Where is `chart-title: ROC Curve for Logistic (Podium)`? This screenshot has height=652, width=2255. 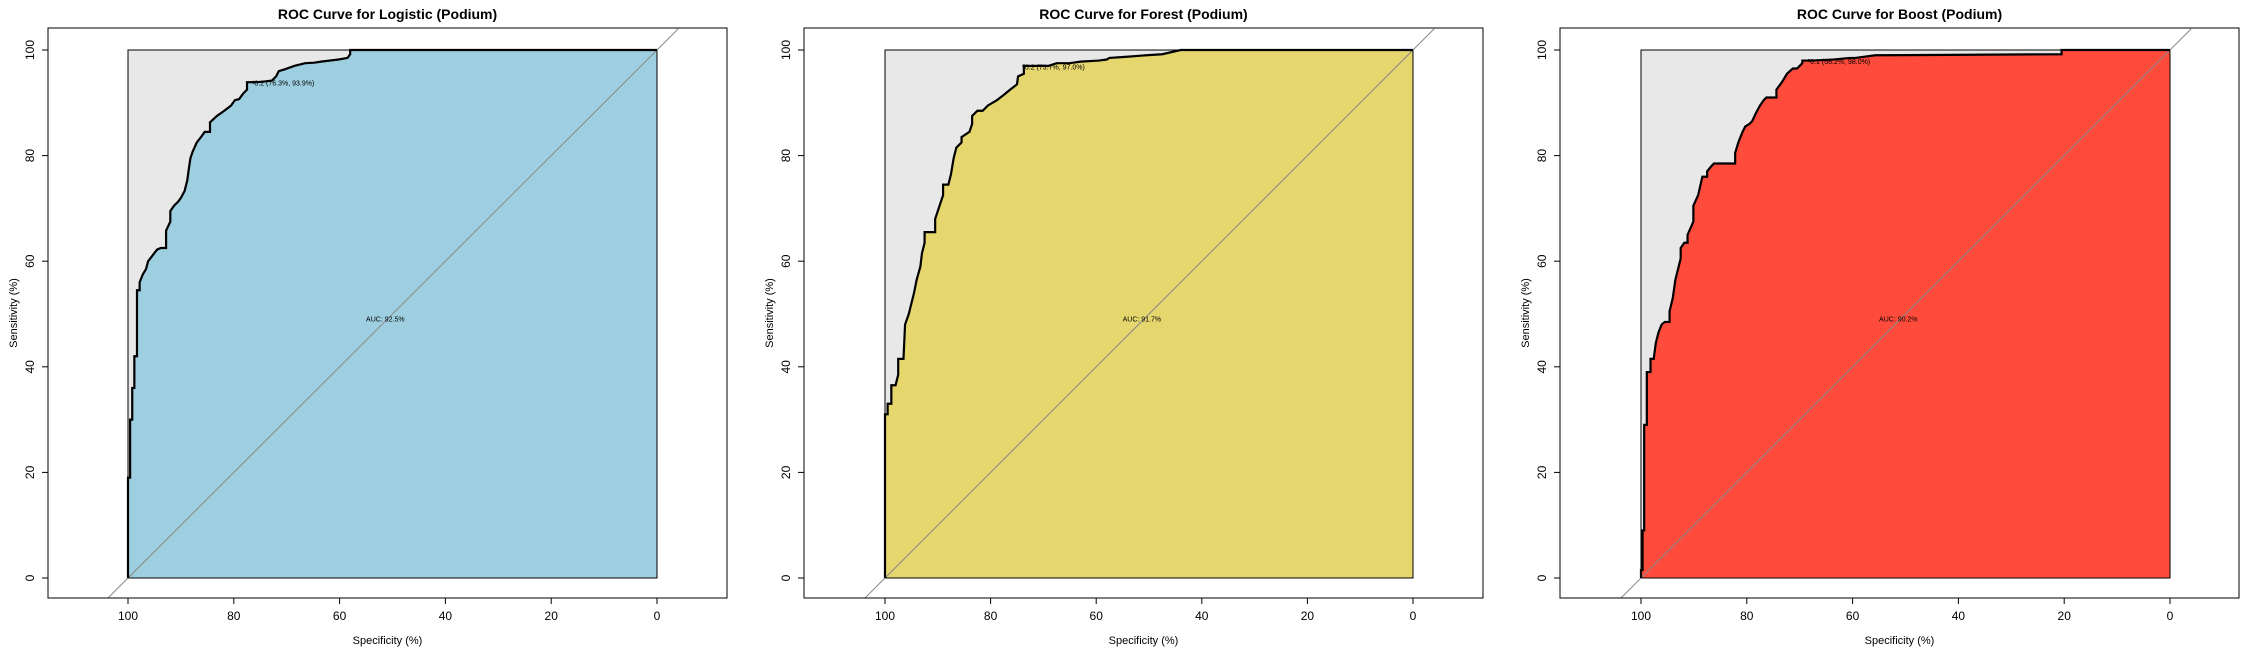 chart-title: ROC Curve for Logistic (Podium) is located at coordinates (387, 14).